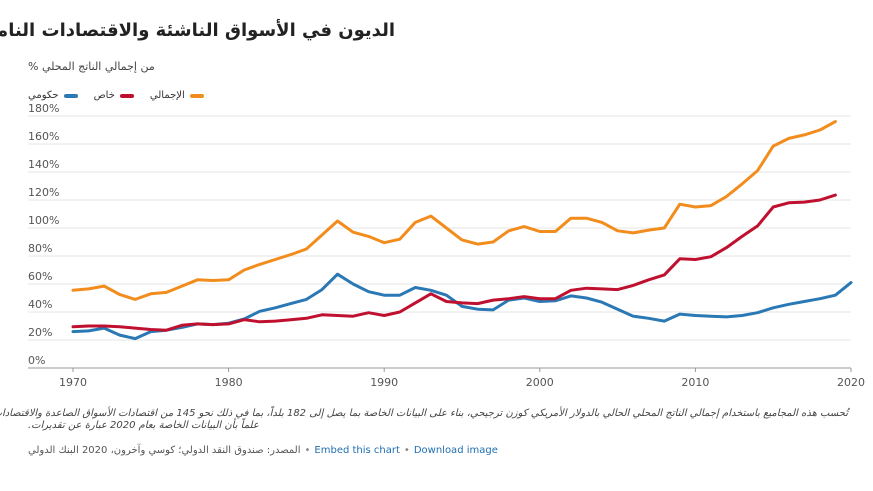  Describe the element at coordinates (229, 382) in the screenshot. I see `x-tick-label: 1980` at that location.